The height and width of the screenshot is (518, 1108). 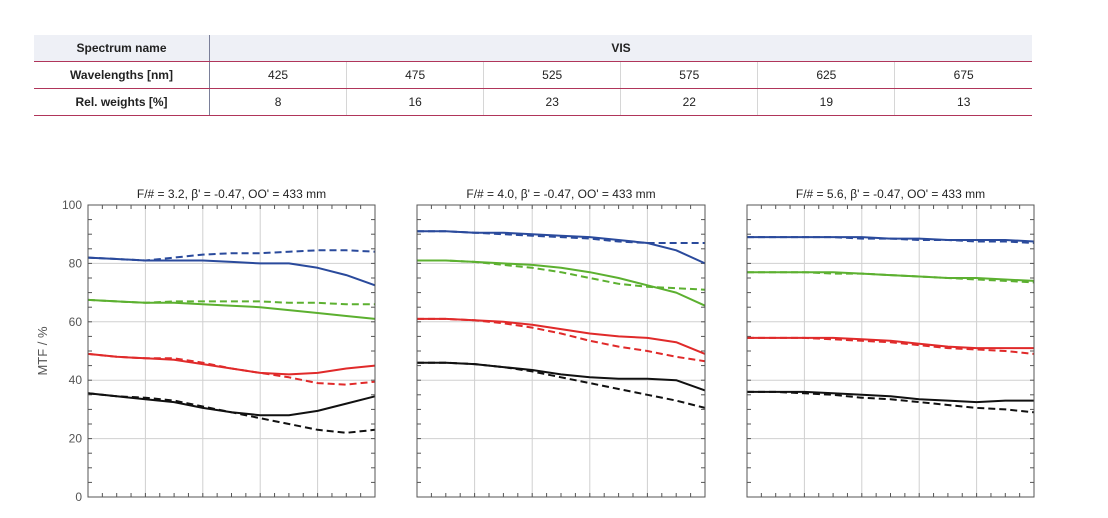 What do you see at coordinates (415, 75) in the screenshot?
I see `wavelength-cell: 475` at bounding box center [415, 75].